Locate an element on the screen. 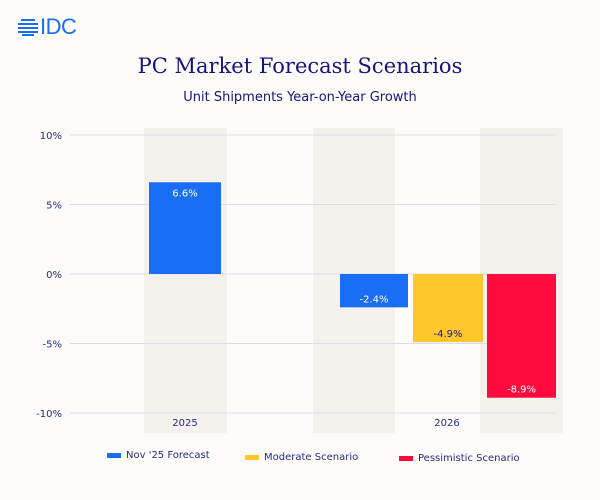 This screenshot has height=500, width=600. y-tick-label: 0% is located at coordinates (54, 275).